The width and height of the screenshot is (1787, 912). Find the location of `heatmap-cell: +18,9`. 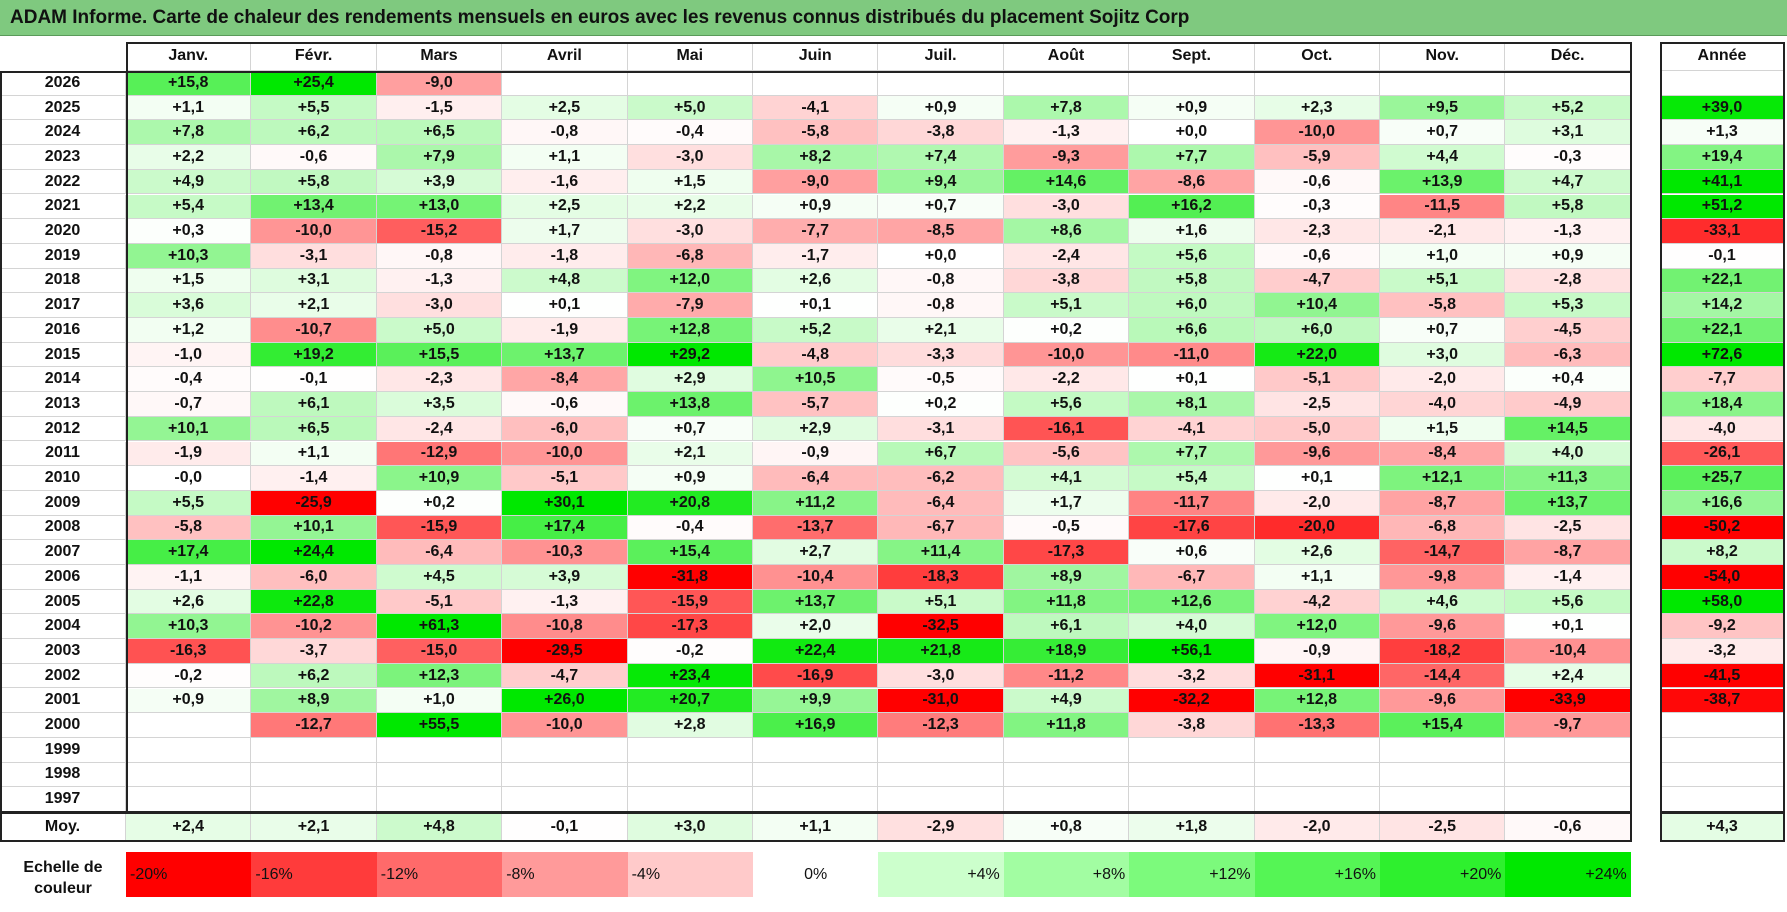

heatmap-cell: +18,9 is located at coordinates (1066, 651).